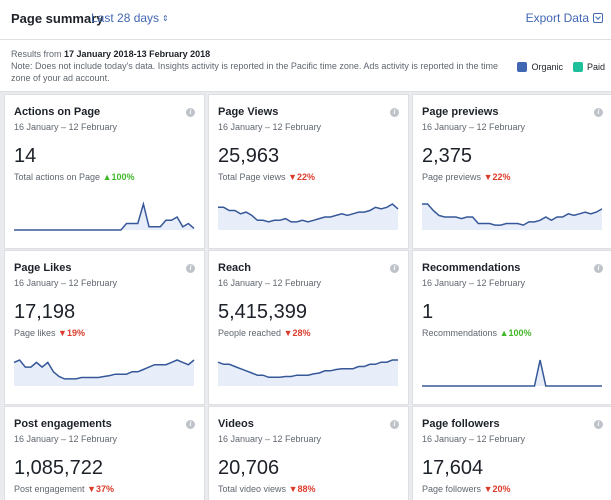 The width and height of the screenshot is (611, 500). I want to click on page-summary-header: Page summary Last 28 days ⇕ Export Data, so click(305, 20).